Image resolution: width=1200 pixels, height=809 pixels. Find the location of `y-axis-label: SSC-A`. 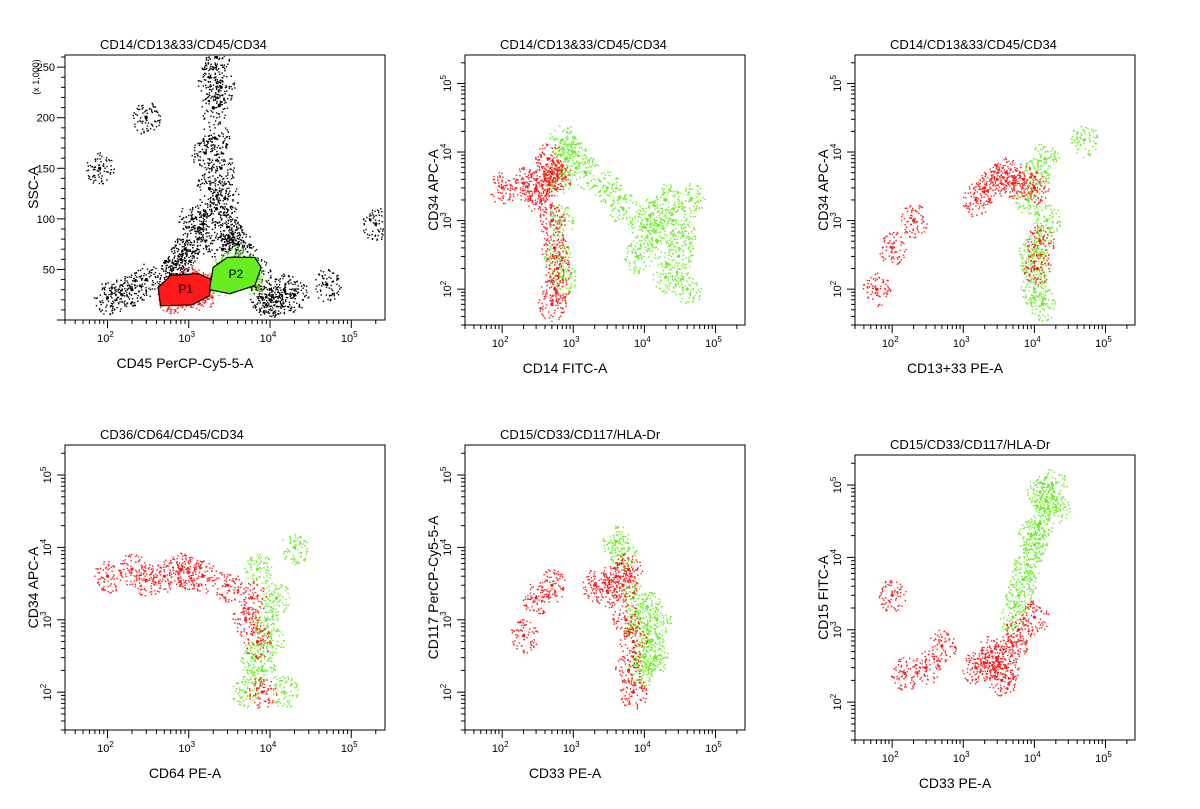

y-axis-label: SSC-A is located at coordinates (33, 186).